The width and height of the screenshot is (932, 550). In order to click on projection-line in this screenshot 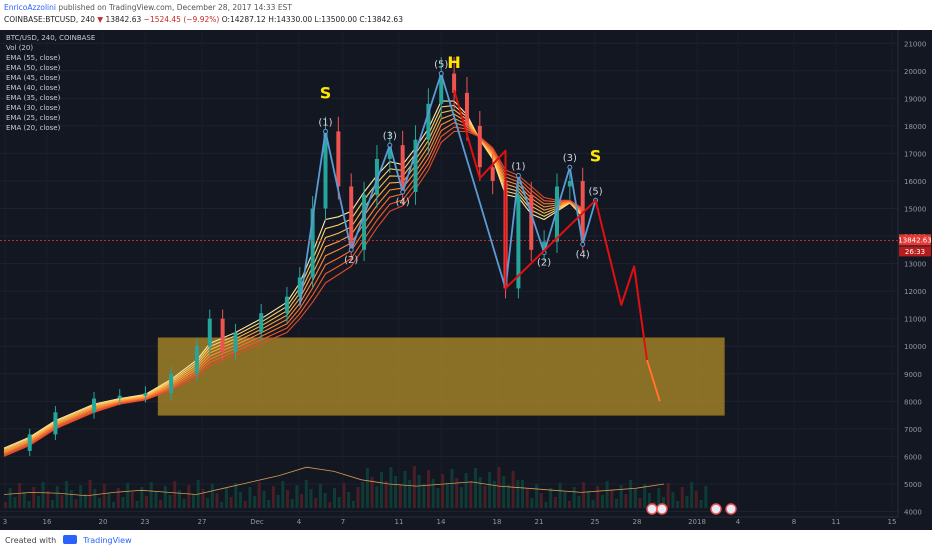, I will do `click(557, 245)`.